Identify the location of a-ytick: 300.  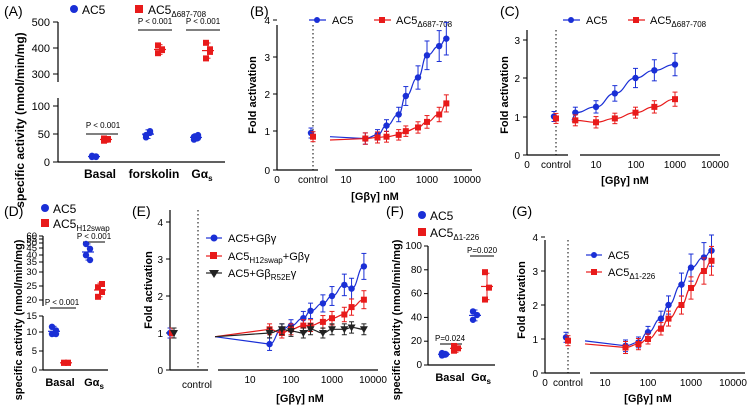
(41, 75).